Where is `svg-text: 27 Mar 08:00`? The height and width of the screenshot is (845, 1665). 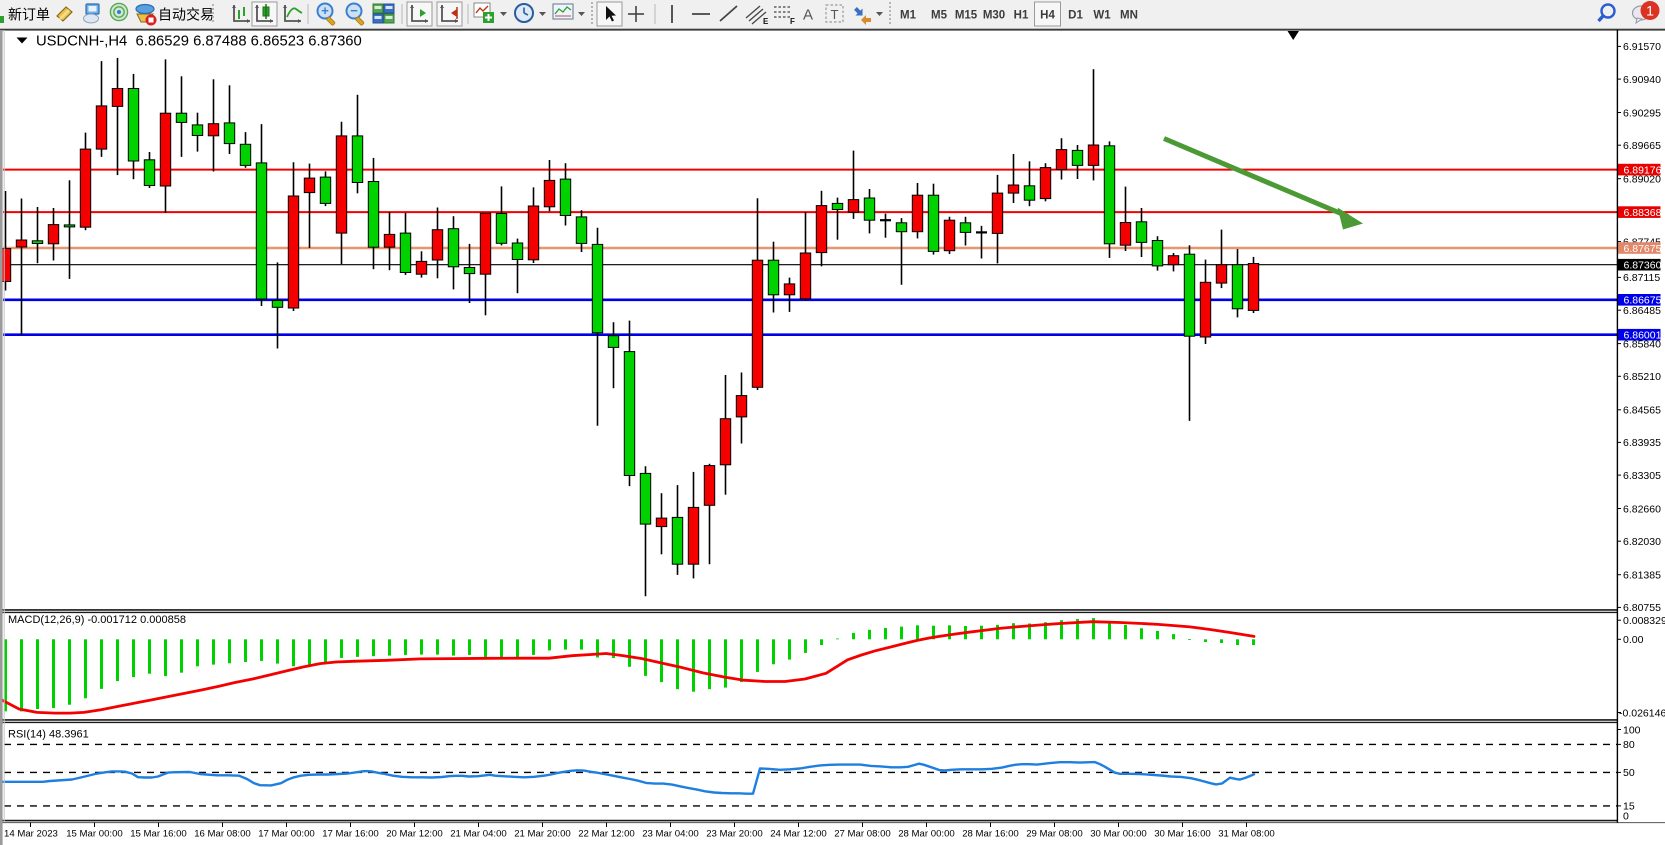 svg-text: 27 Mar 08:00 is located at coordinates (862, 834).